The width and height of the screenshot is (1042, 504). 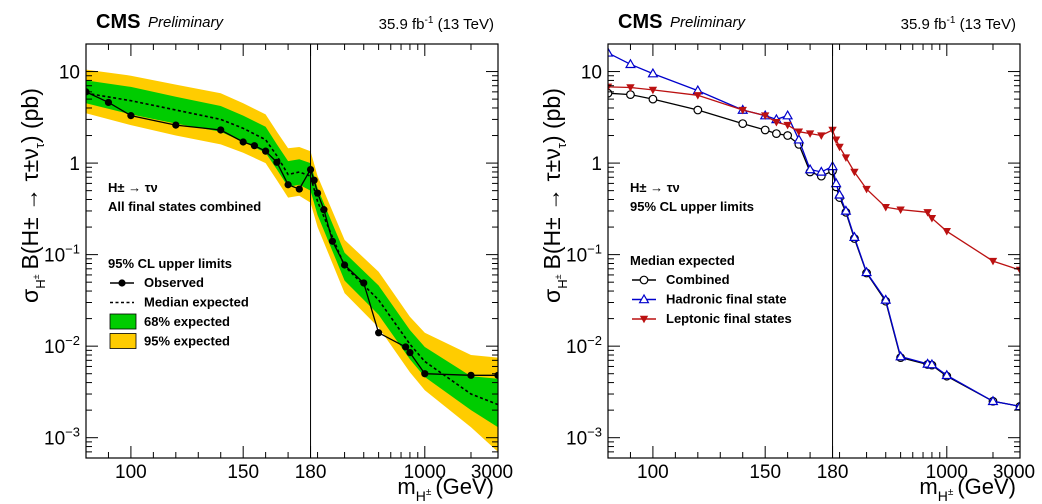 What do you see at coordinates (62, 254) in the screenshot?
I see `y-tick-label: 10⁻¹` at bounding box center [62, 254].